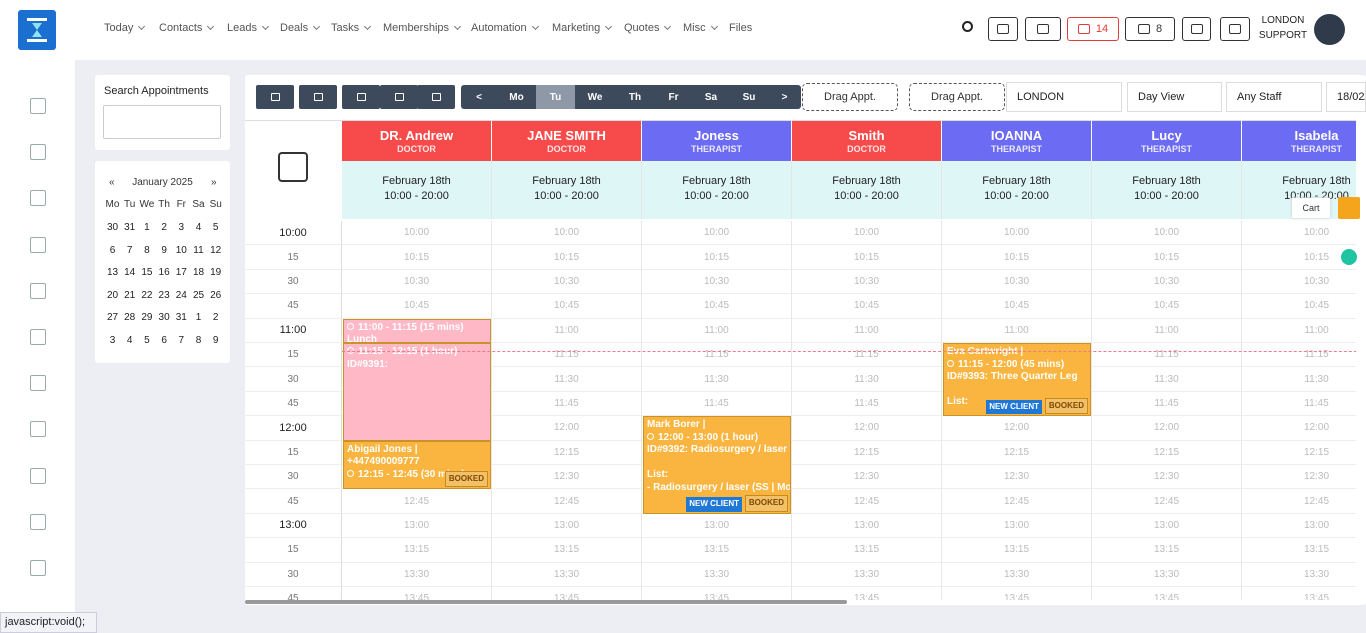  I want to click on nav-item: Automation, so click(505, 28).